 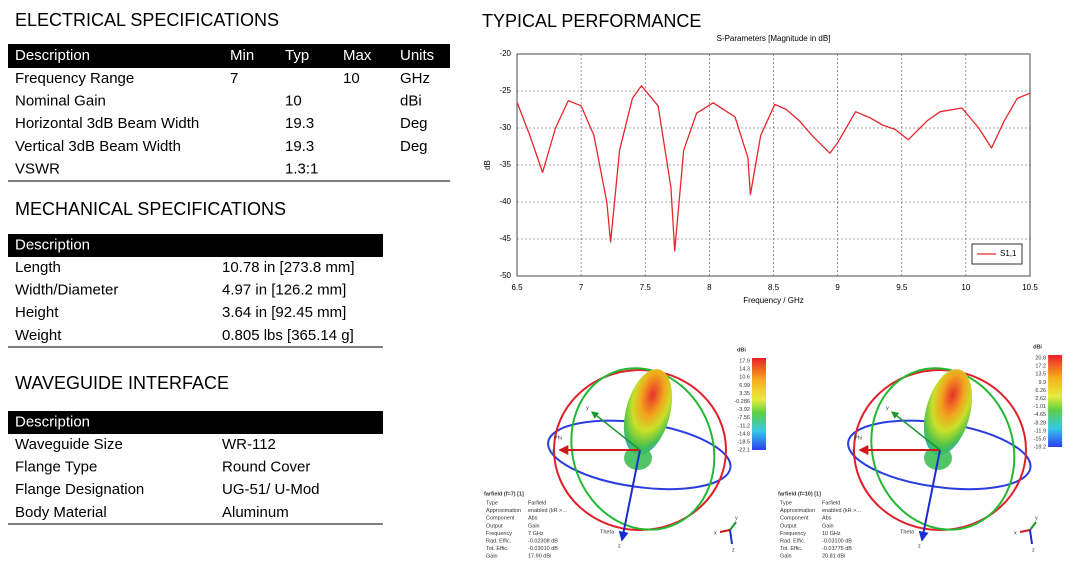 I want to click on colorbar-label: -0.286, so click(x=742, y=402).